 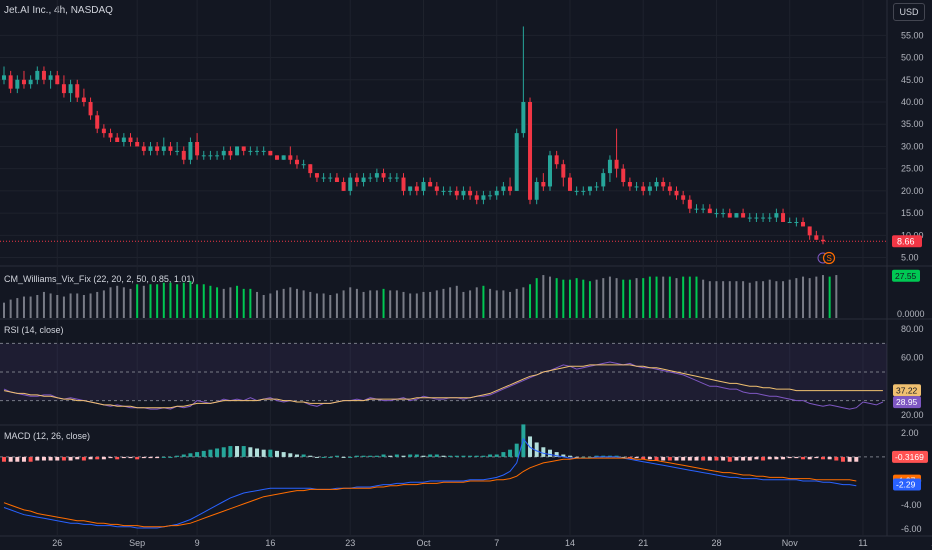 I want to click on rsi-legend: RSI (14, close), so click(x=34, y=330).